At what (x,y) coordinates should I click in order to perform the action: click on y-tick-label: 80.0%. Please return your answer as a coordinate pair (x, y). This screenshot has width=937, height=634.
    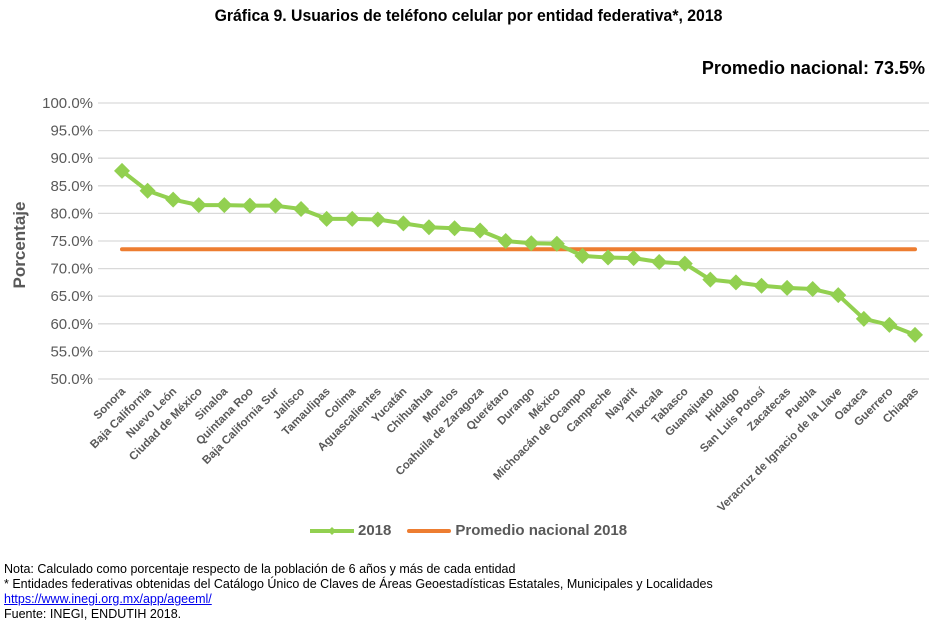
    Looking at the image, I should click on (71, 213).